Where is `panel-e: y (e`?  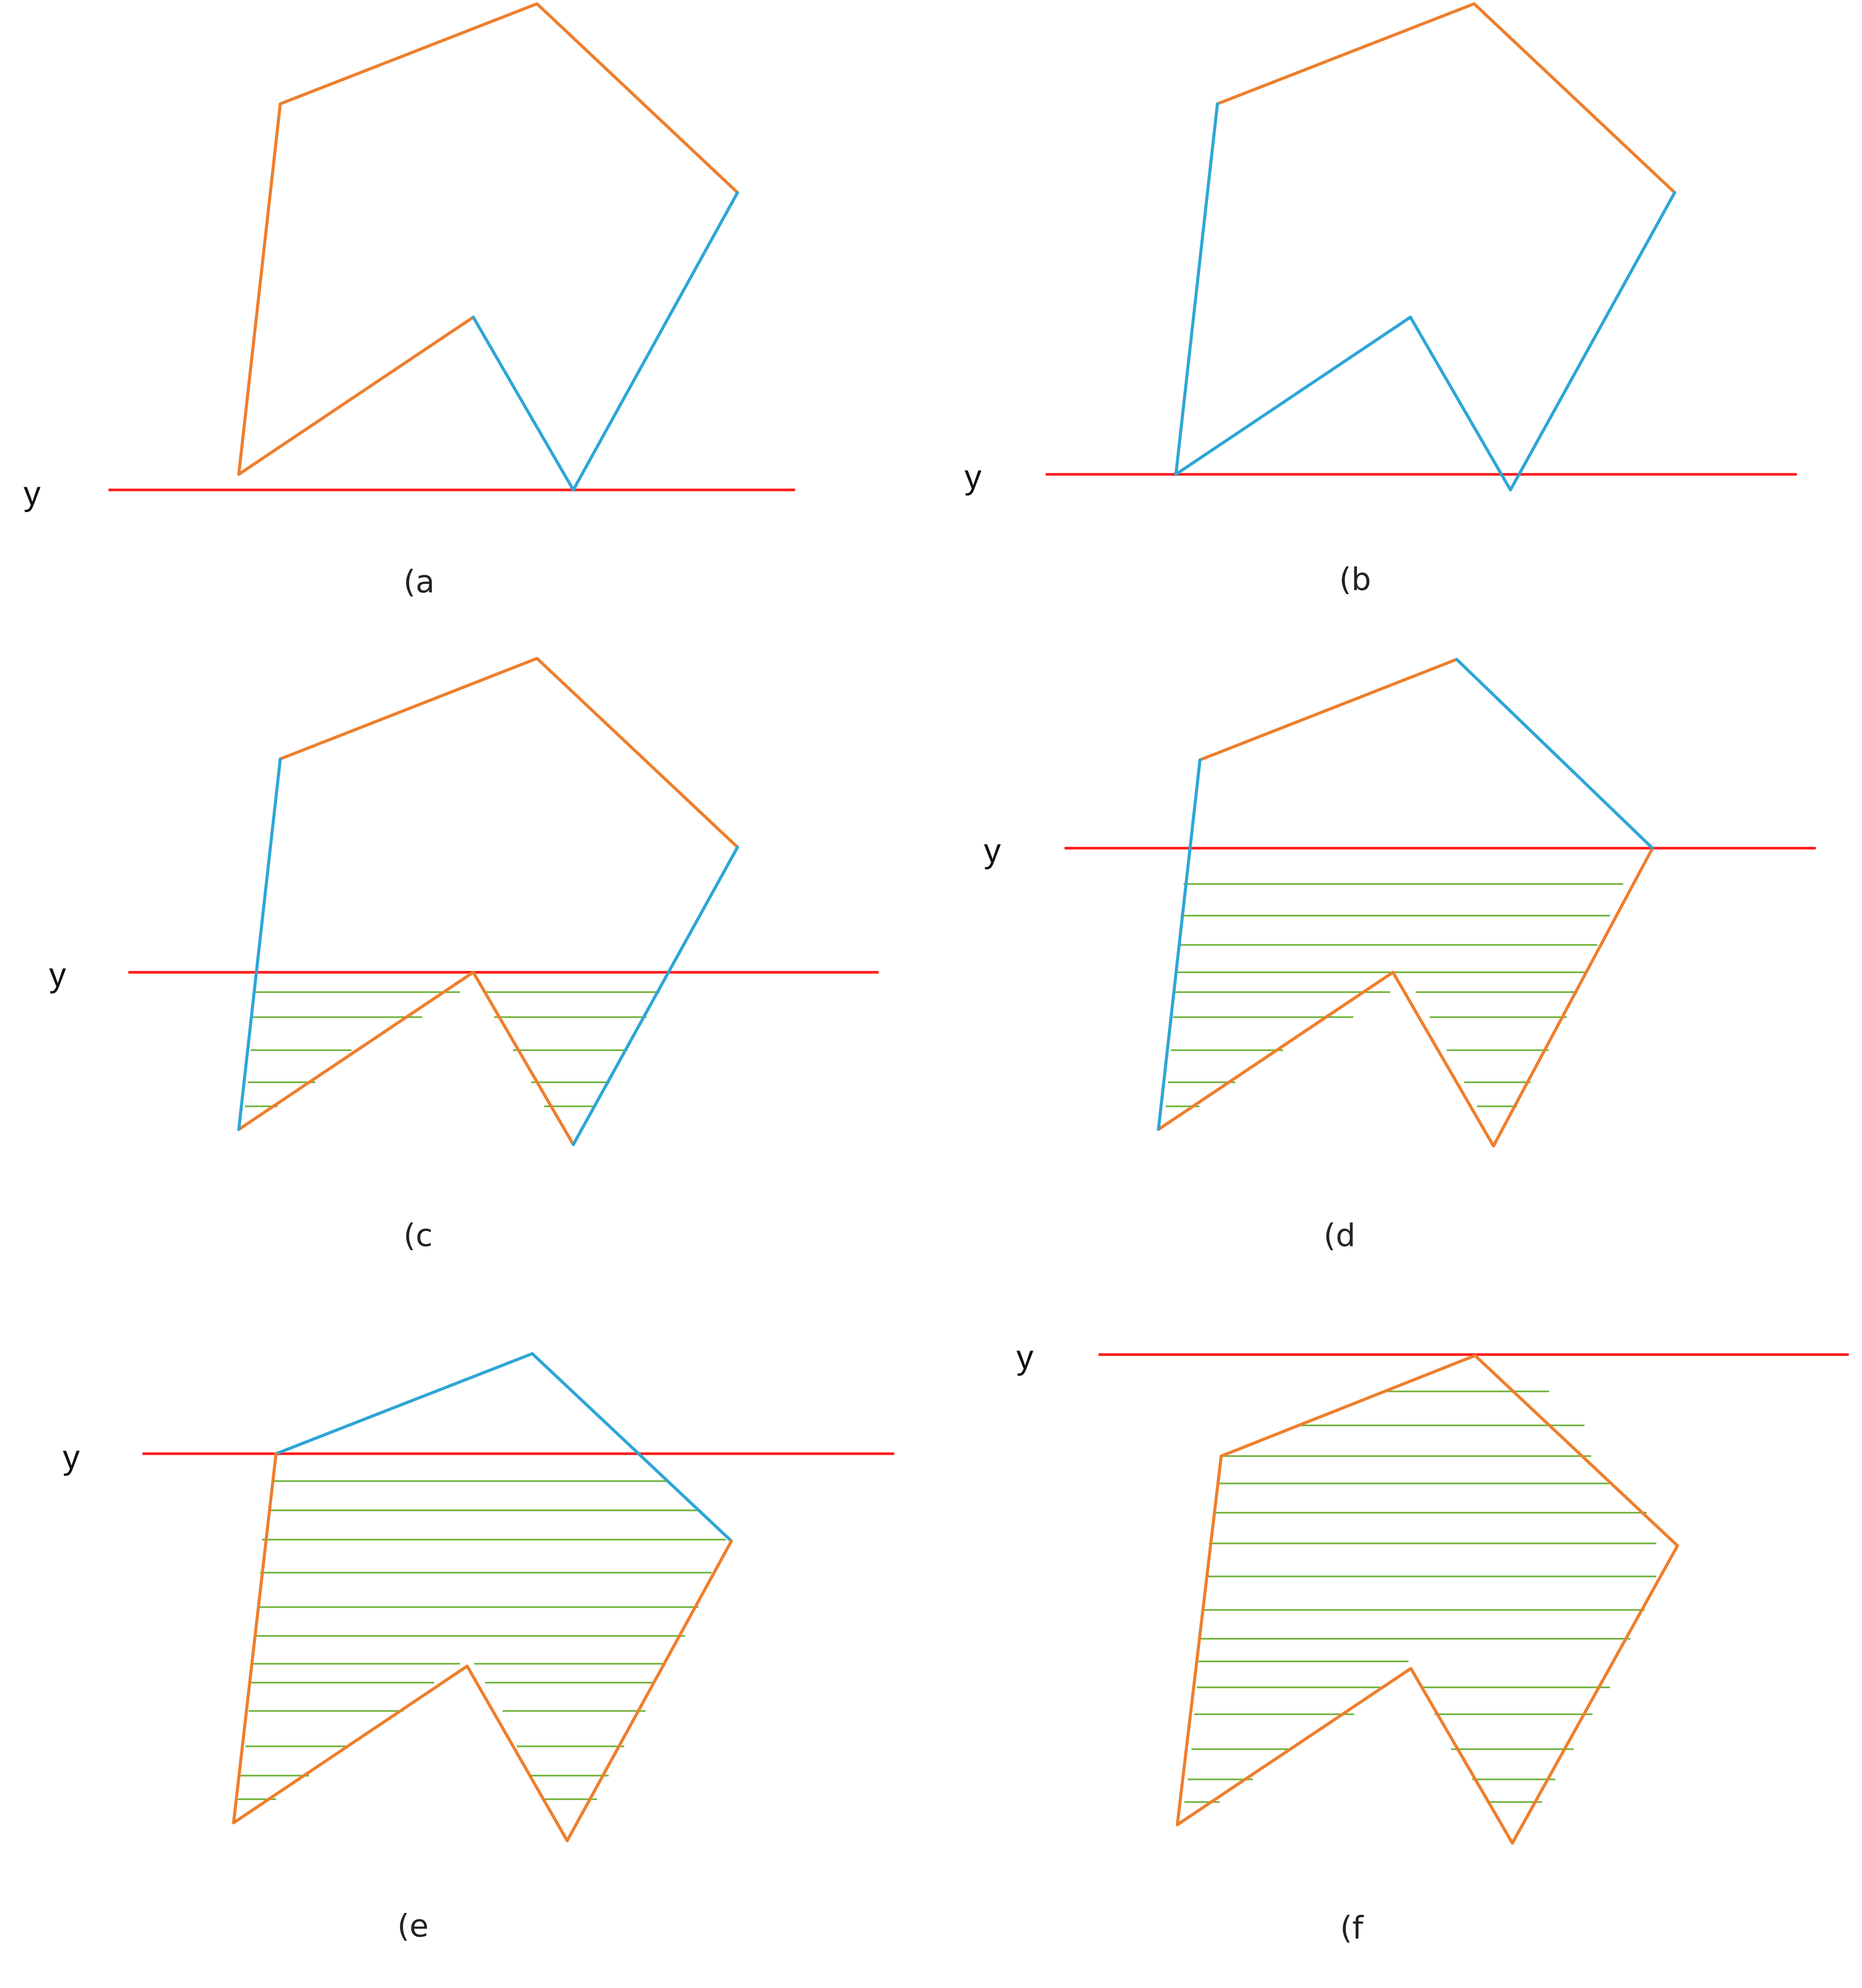 panel-e: y (e is located at coordinates (479, 1648).